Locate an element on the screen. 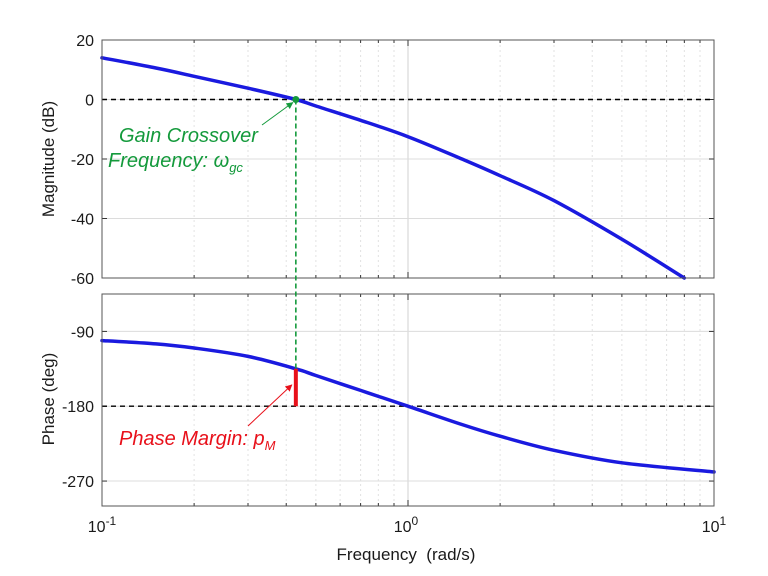 The image size is (768, 576). magnitude-ylabel: Magnitude (dB) is located at coordinates (48, 159).